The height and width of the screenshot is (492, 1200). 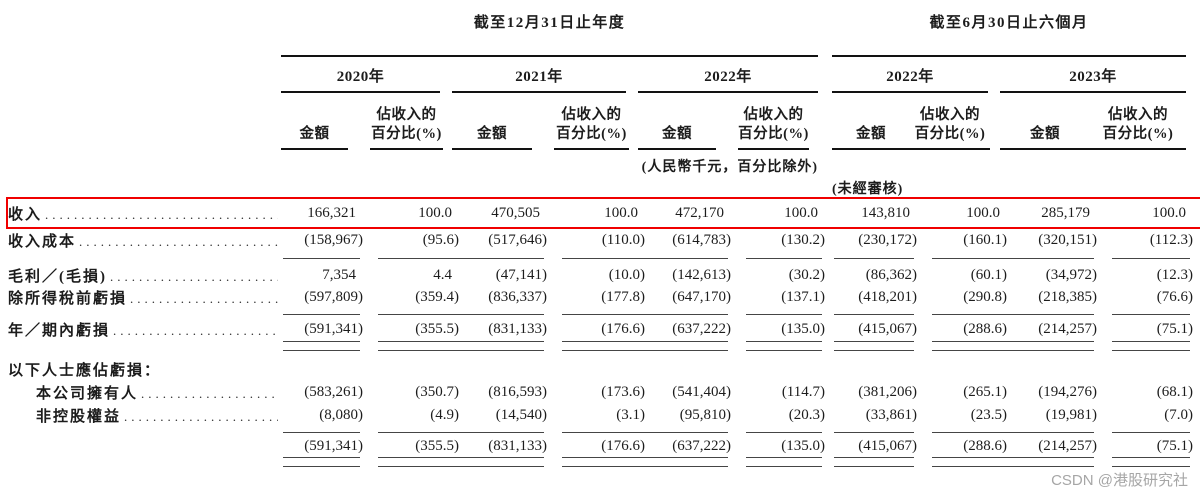 I want to click on value-cell: (158,967), so click(x=333, y=239).